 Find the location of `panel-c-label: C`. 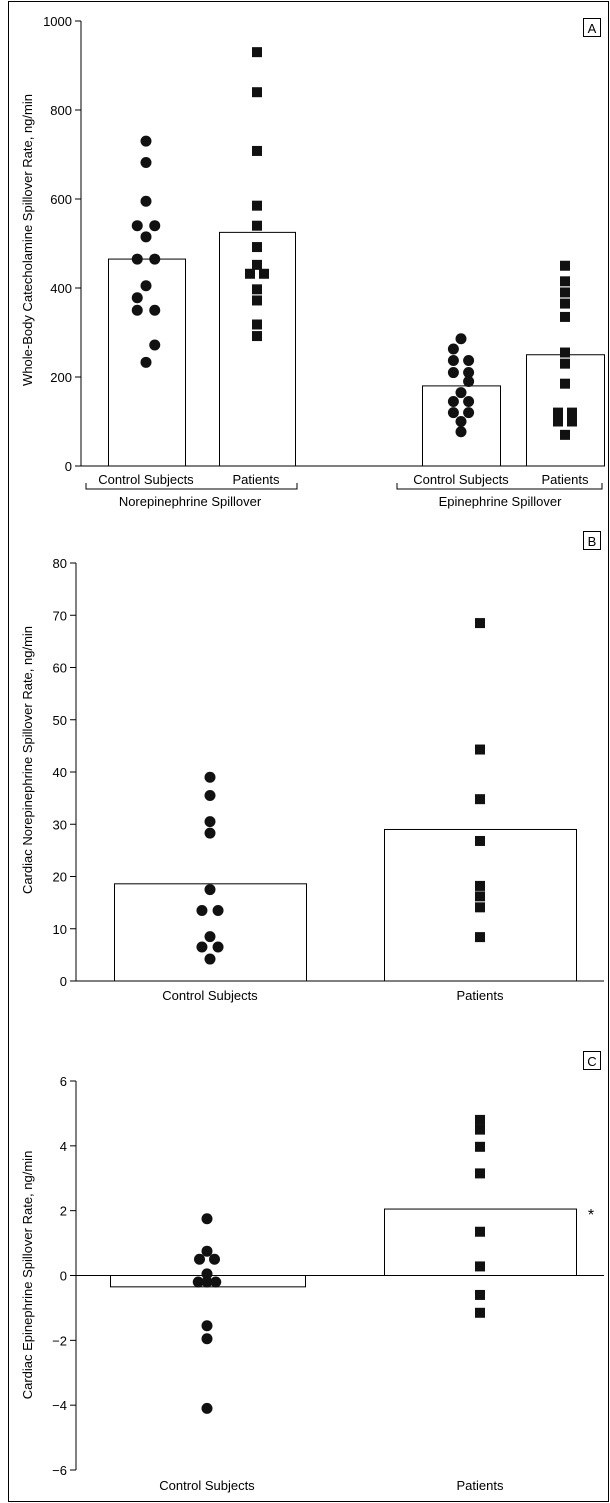

panel-c-label: C is located at coordinates (591, 1061).